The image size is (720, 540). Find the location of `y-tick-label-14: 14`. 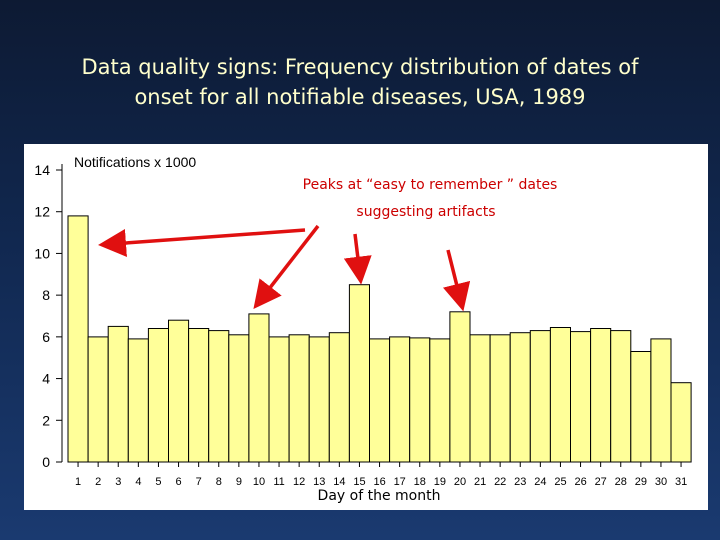

y-tick-label-14: 14 is located at coordinates (42, 170).